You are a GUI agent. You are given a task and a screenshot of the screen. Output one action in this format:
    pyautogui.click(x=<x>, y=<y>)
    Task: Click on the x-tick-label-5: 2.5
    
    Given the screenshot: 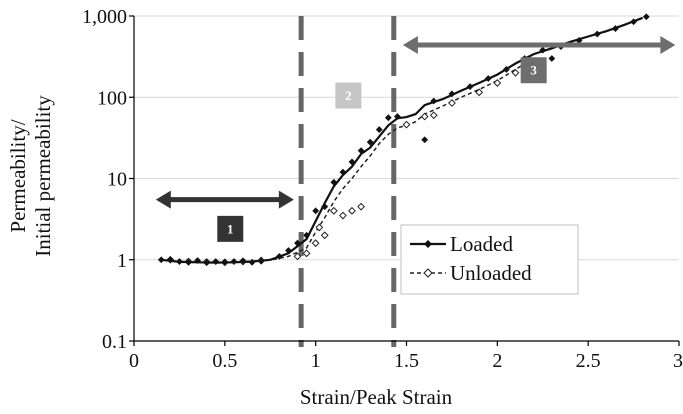 What is the action you would take?
    pyautogui.click(x=588, y=361)
    